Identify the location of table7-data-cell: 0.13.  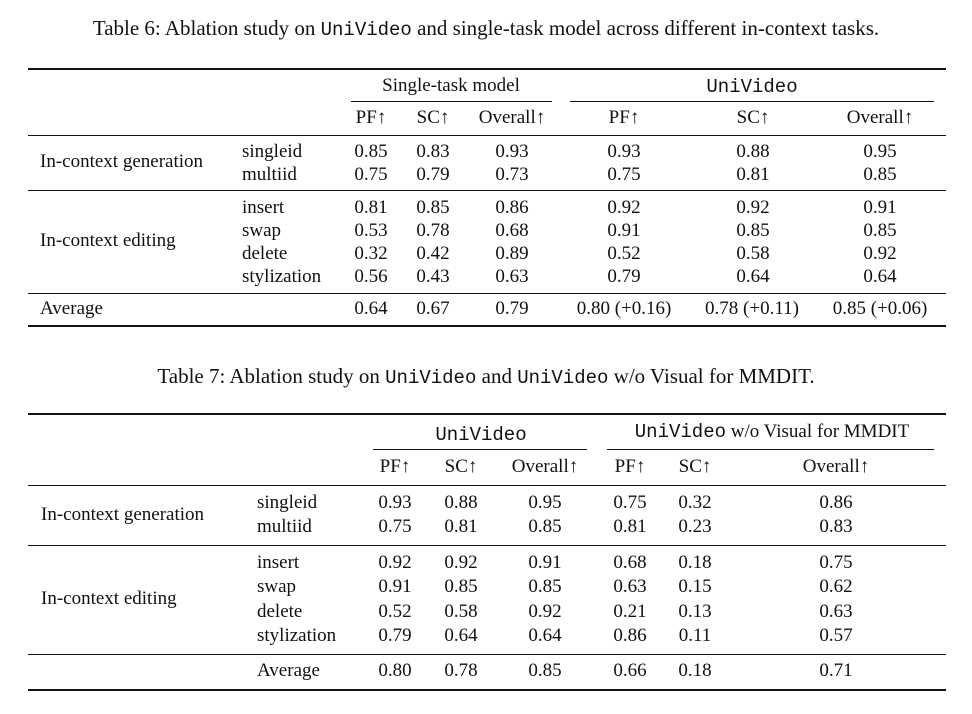
(695, 611).